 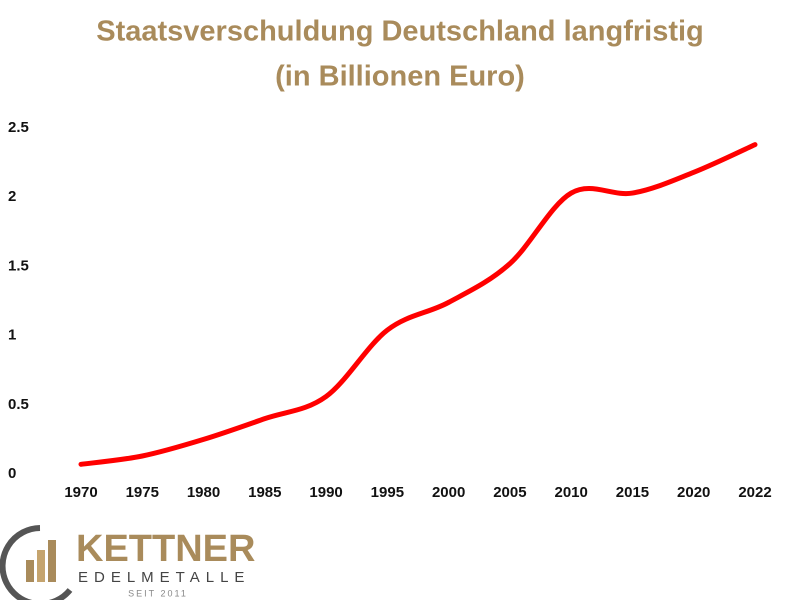 What do you see at coordinates (509, 492) in the screenshot?
I see `x-tick-label: 2005` at bounding box center [509, 492].